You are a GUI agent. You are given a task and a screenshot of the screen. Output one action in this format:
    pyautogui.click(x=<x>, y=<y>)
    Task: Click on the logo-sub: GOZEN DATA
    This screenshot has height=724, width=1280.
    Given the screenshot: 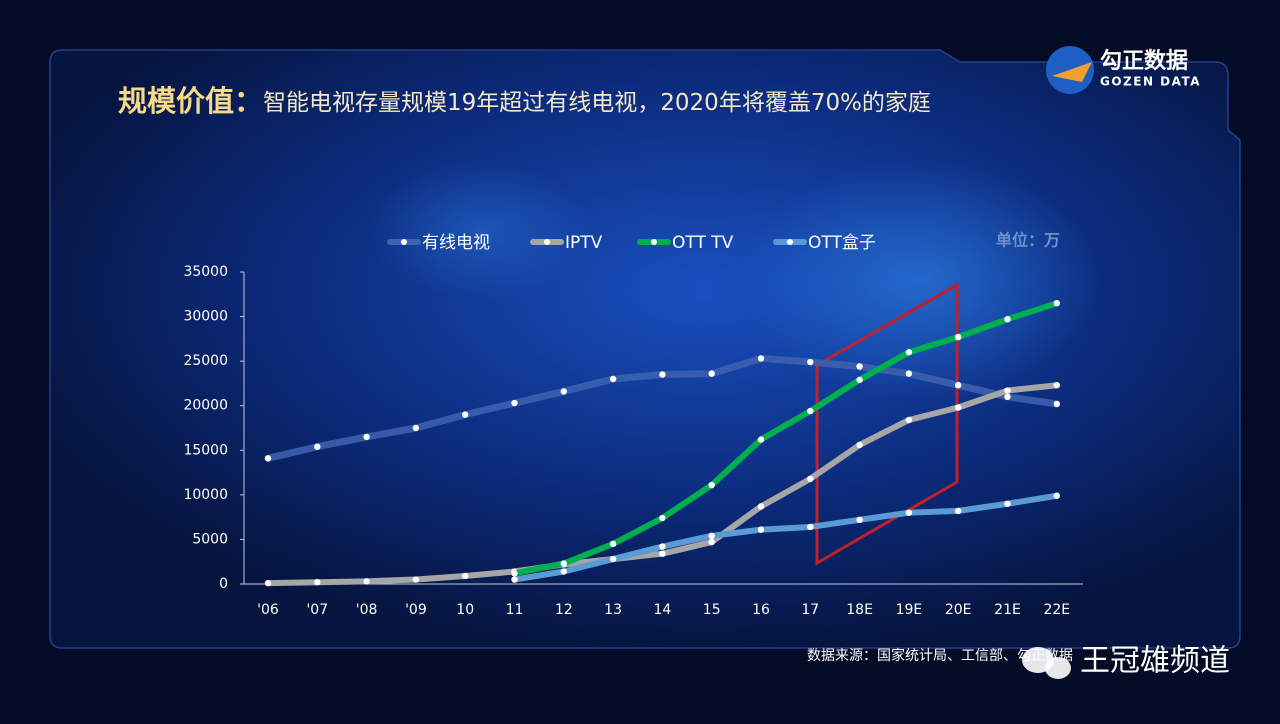 What is the action you would take?
    pyautogui.click(x=1150, y=82)
    